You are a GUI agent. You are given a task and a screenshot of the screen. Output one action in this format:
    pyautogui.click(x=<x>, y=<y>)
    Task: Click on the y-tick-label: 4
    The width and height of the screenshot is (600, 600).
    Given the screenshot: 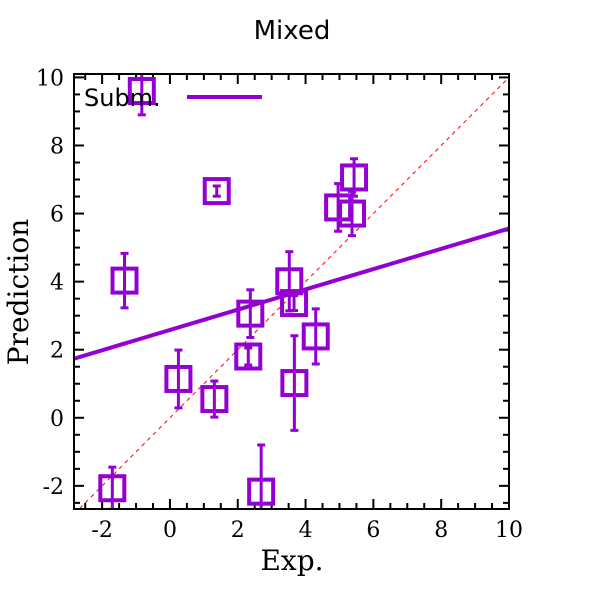 What is the action you would take?
    pyautogui.click(x=57, y=283)
    